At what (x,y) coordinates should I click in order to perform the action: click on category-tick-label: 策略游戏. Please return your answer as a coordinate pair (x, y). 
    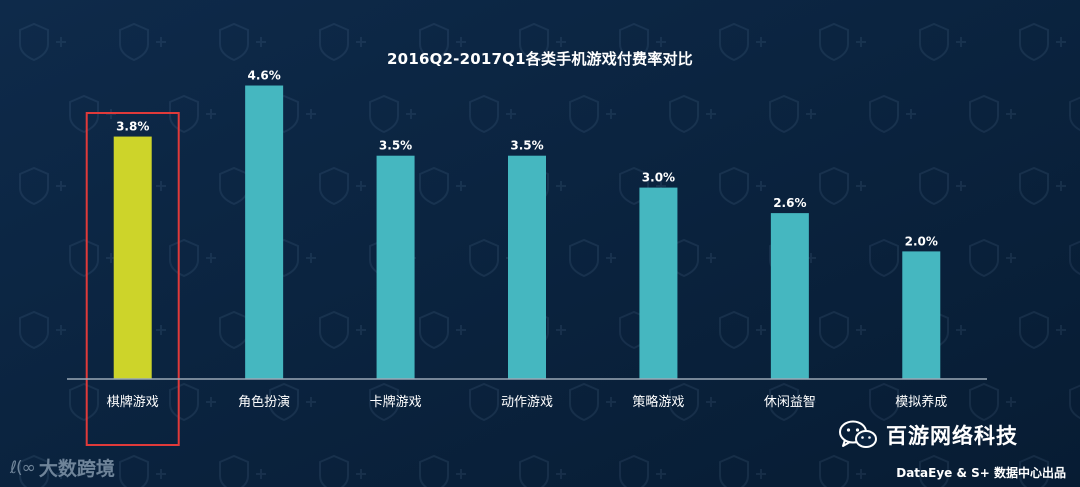
    Looking at the image, I should click on (658, 402).